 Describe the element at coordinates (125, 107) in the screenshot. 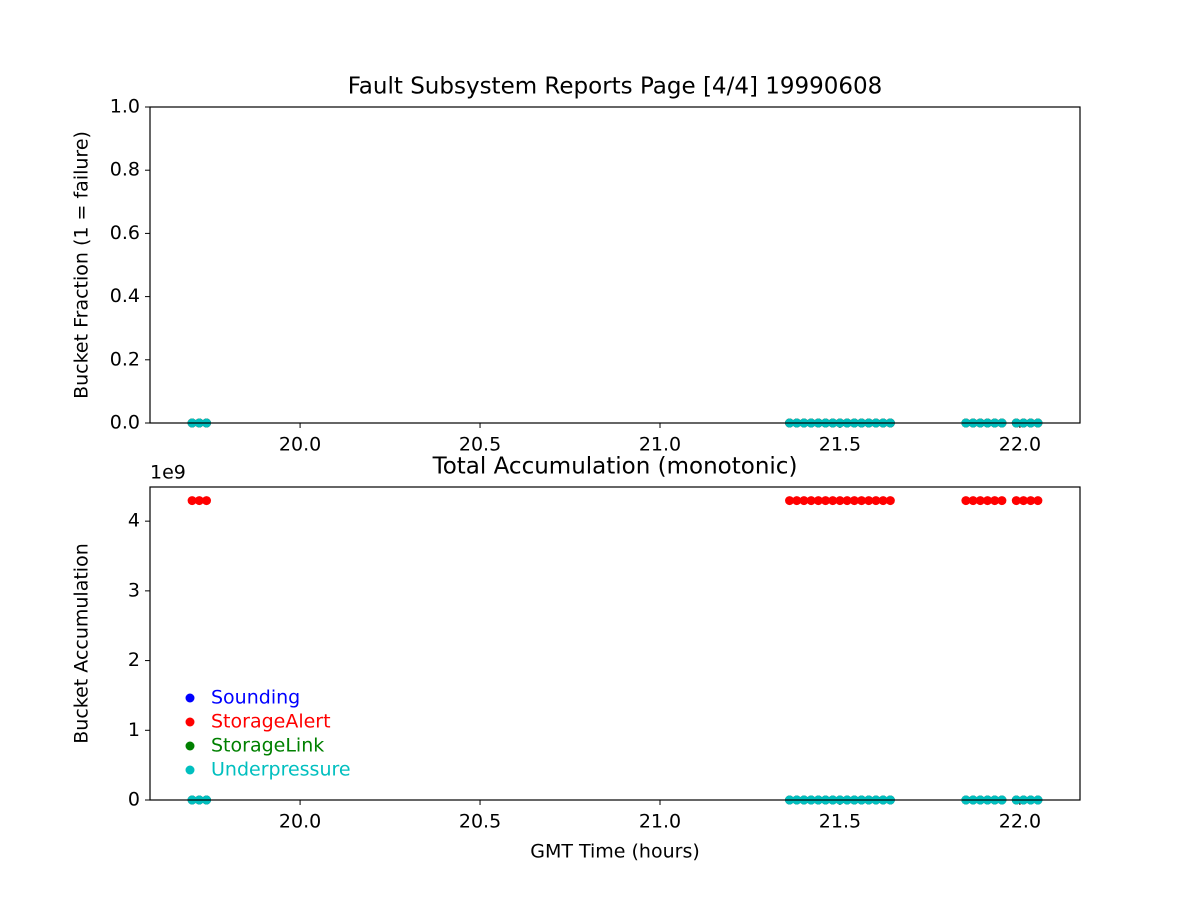

I see `y-tick-label: 1.0` at that location.